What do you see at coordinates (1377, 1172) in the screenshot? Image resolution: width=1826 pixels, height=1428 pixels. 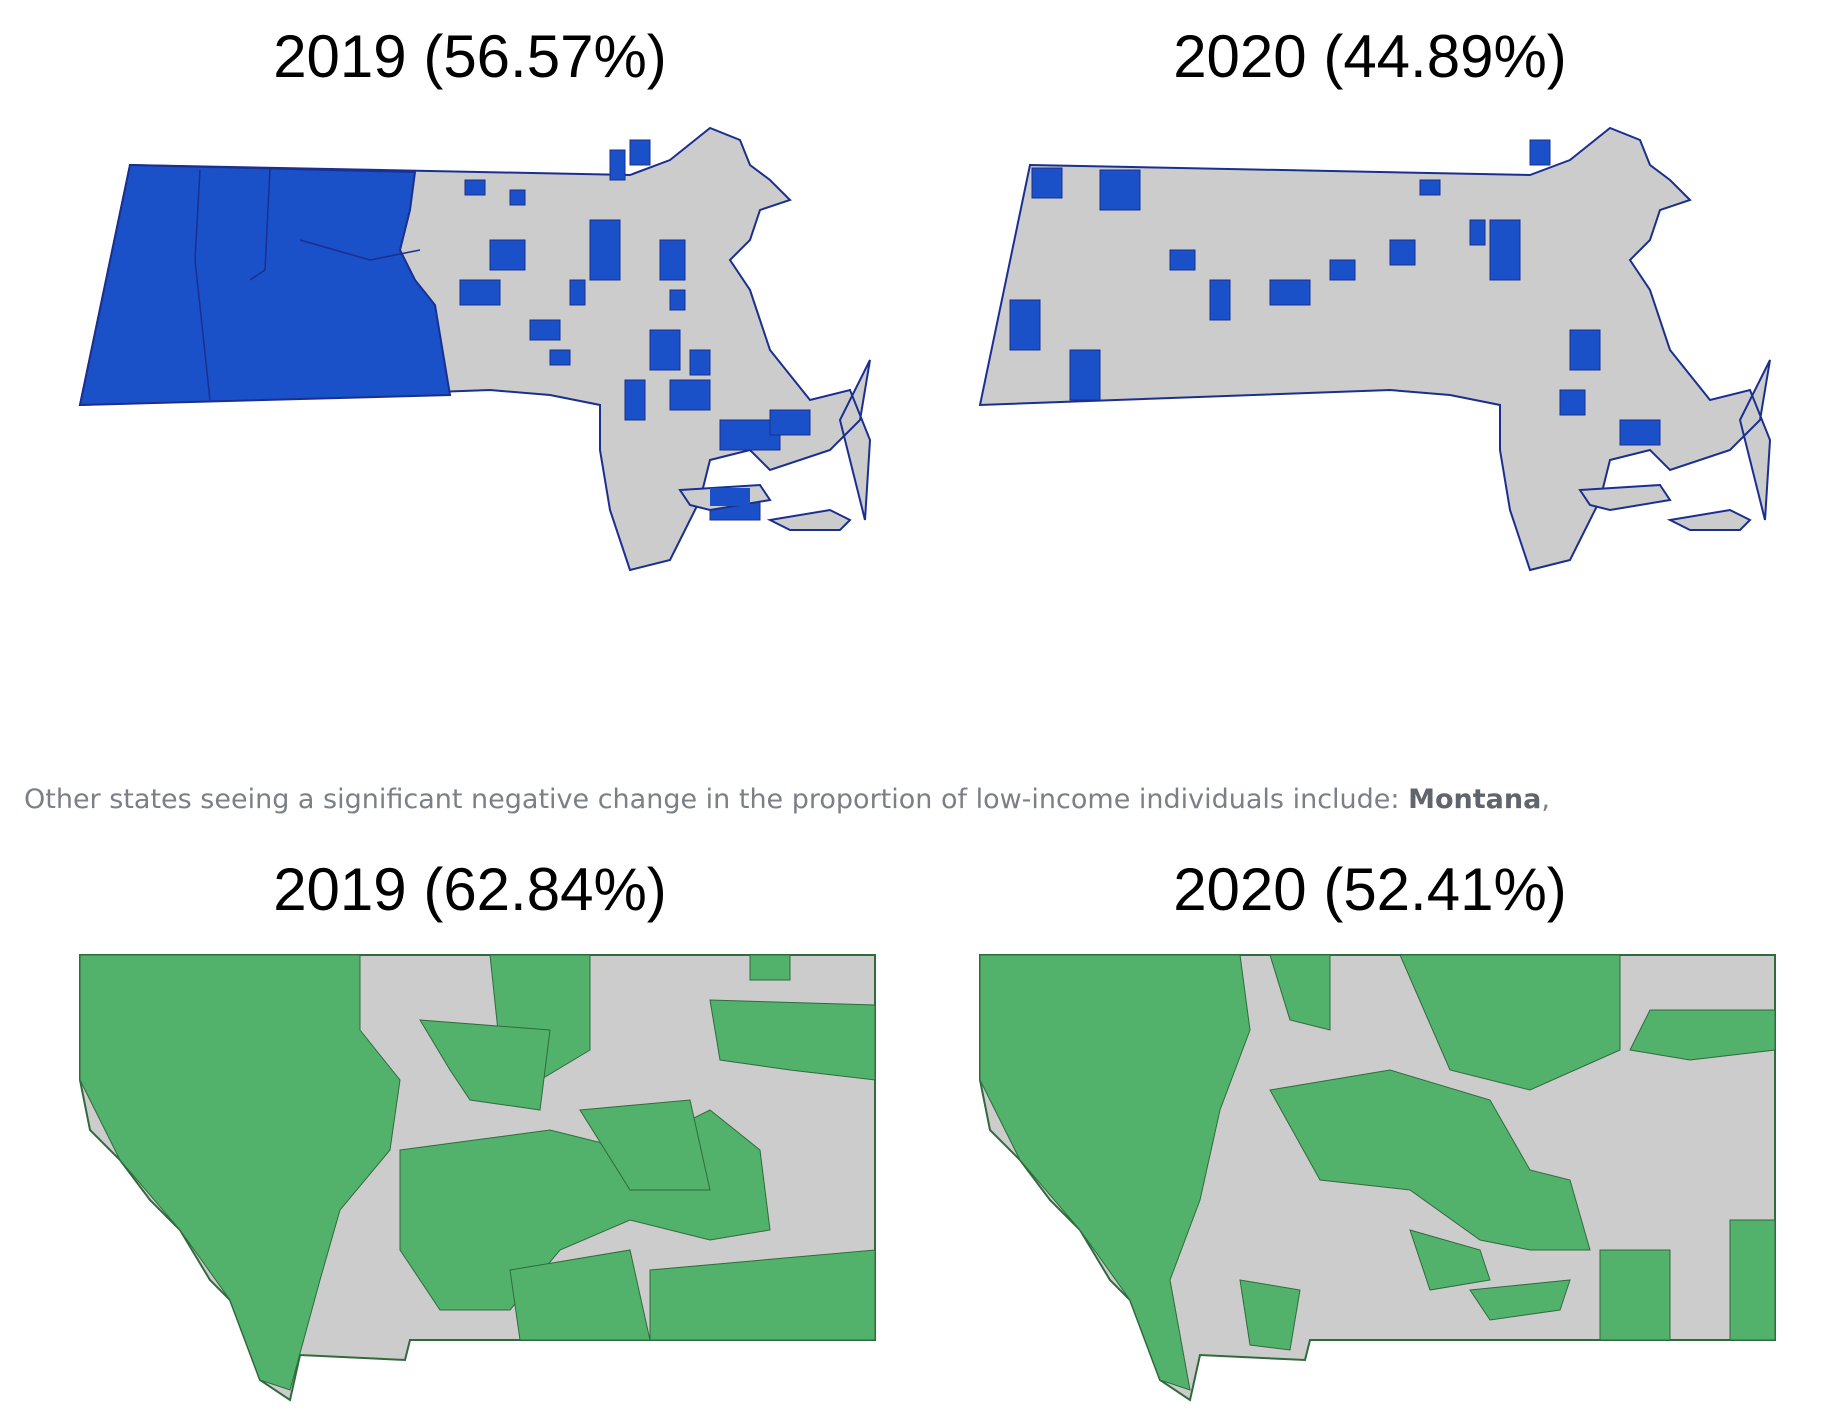 I see `mt-2020-low-income-counties` at bounding box center [1377, 1172].